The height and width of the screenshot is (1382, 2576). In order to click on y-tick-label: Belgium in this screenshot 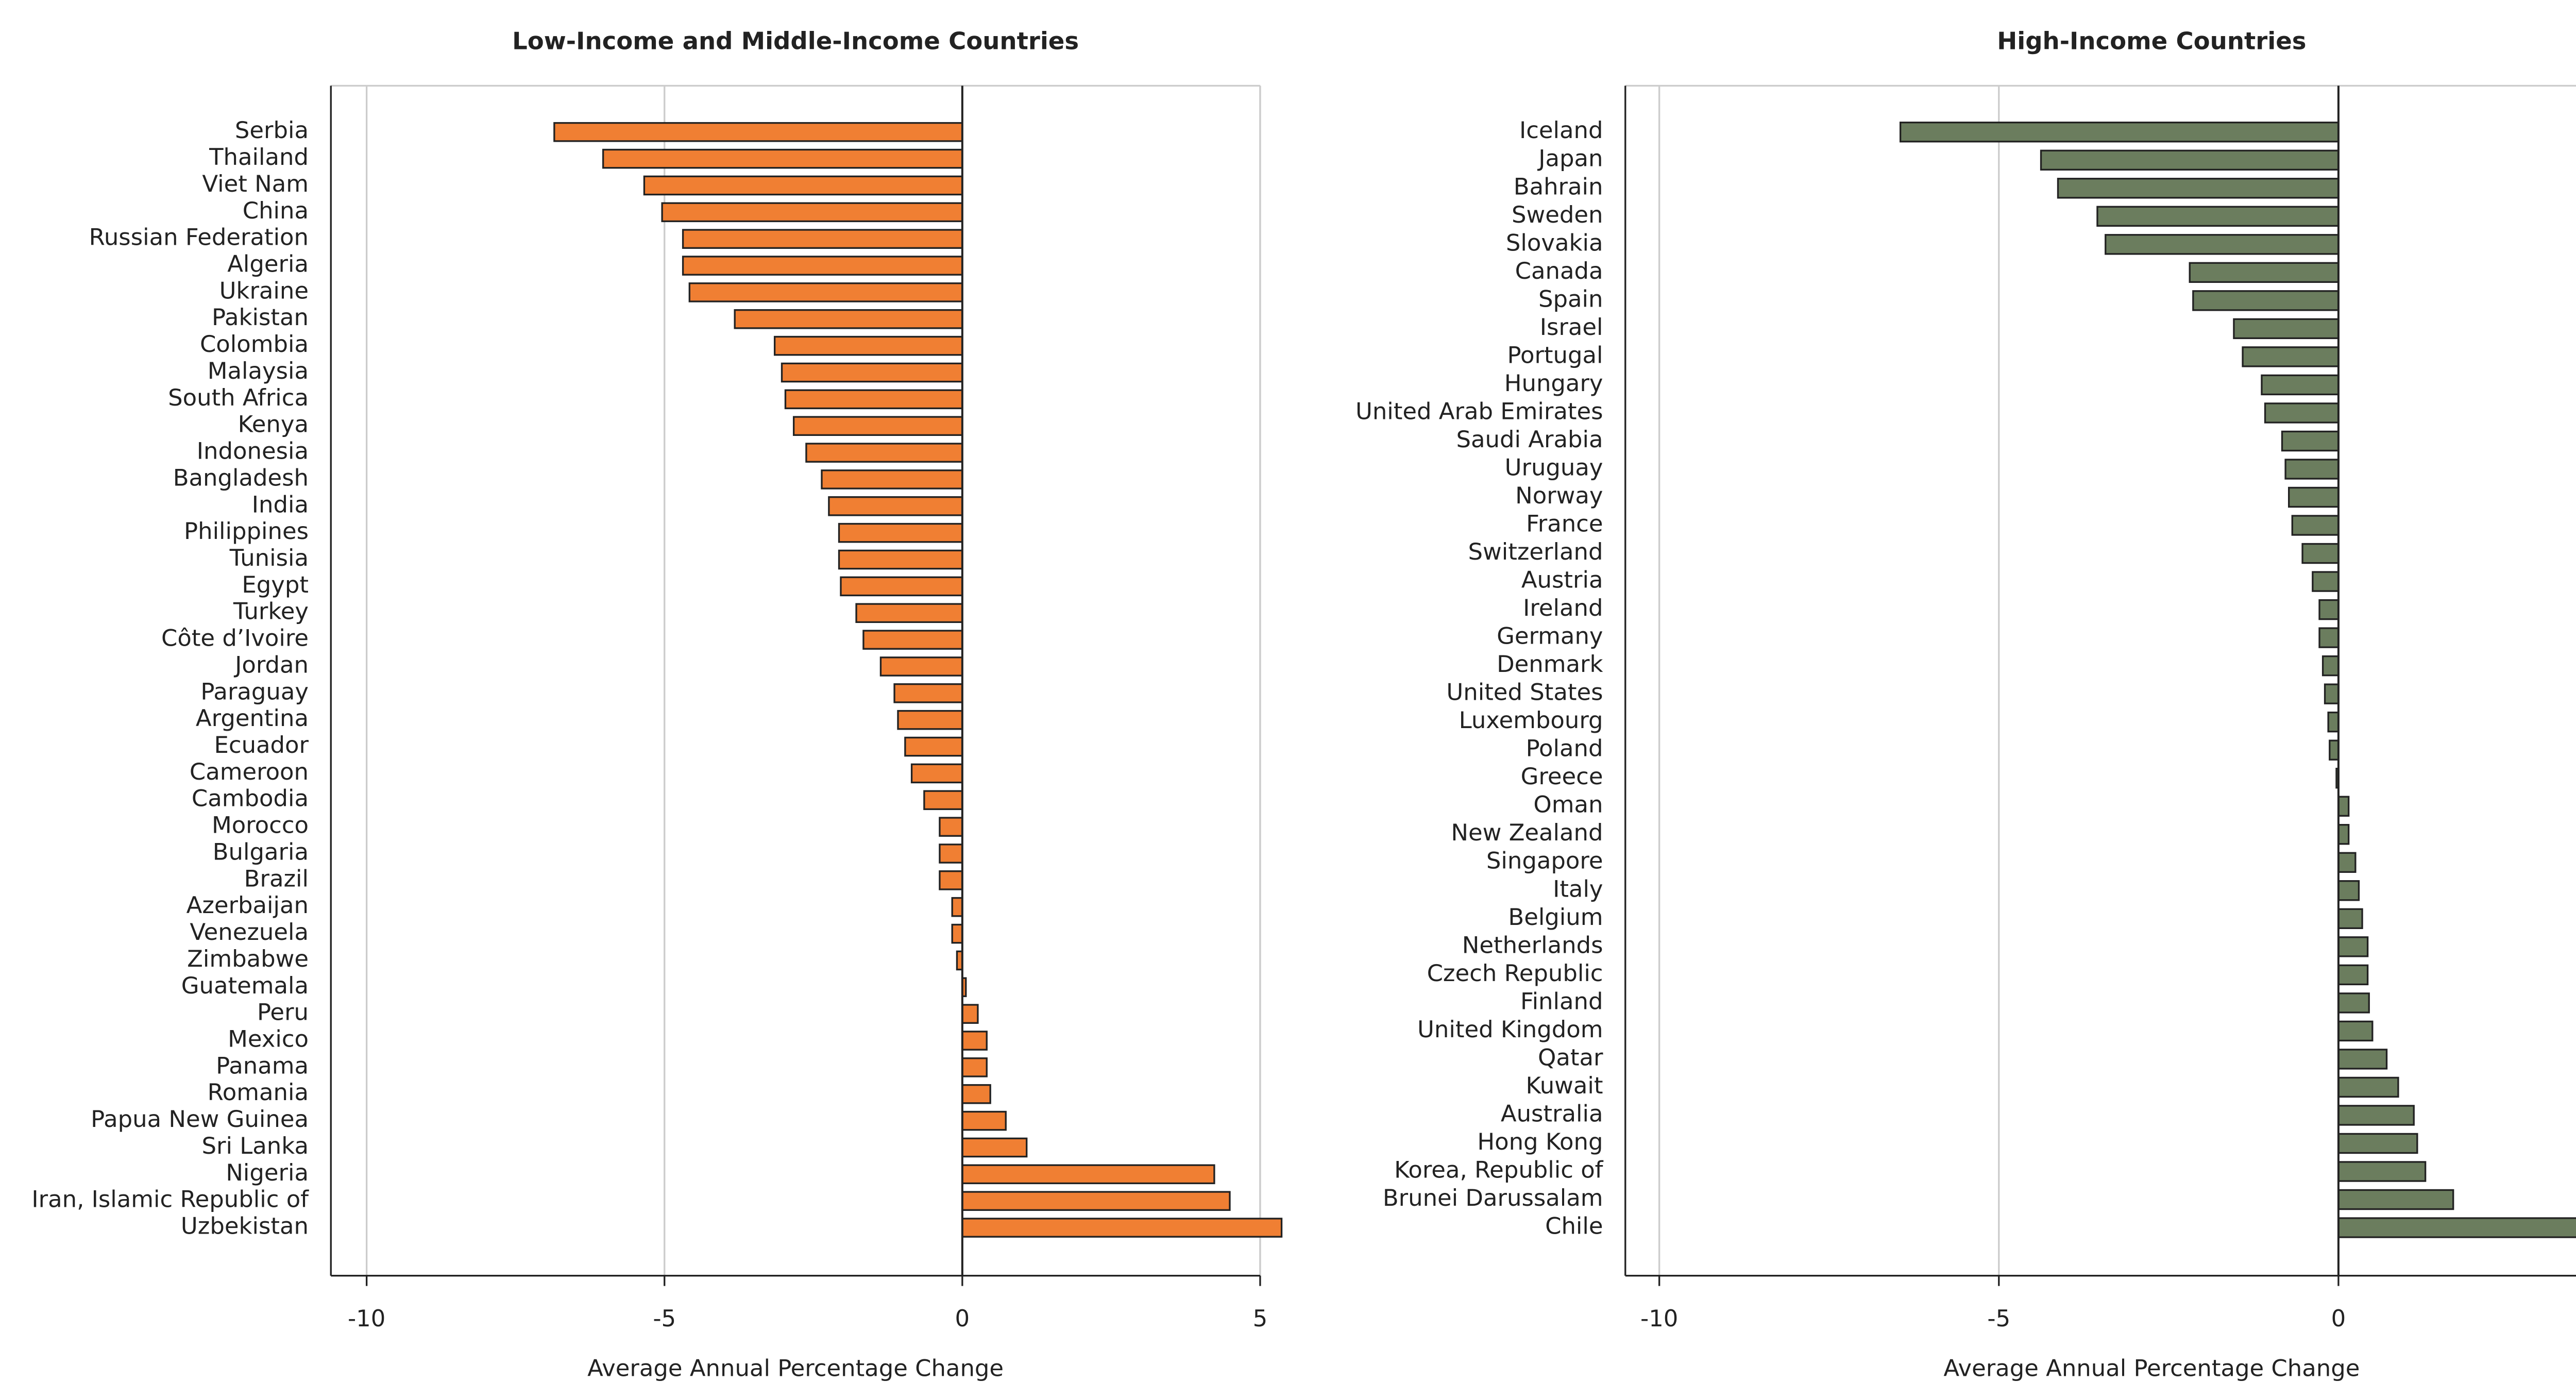, I will do `click(1555, 917)`.